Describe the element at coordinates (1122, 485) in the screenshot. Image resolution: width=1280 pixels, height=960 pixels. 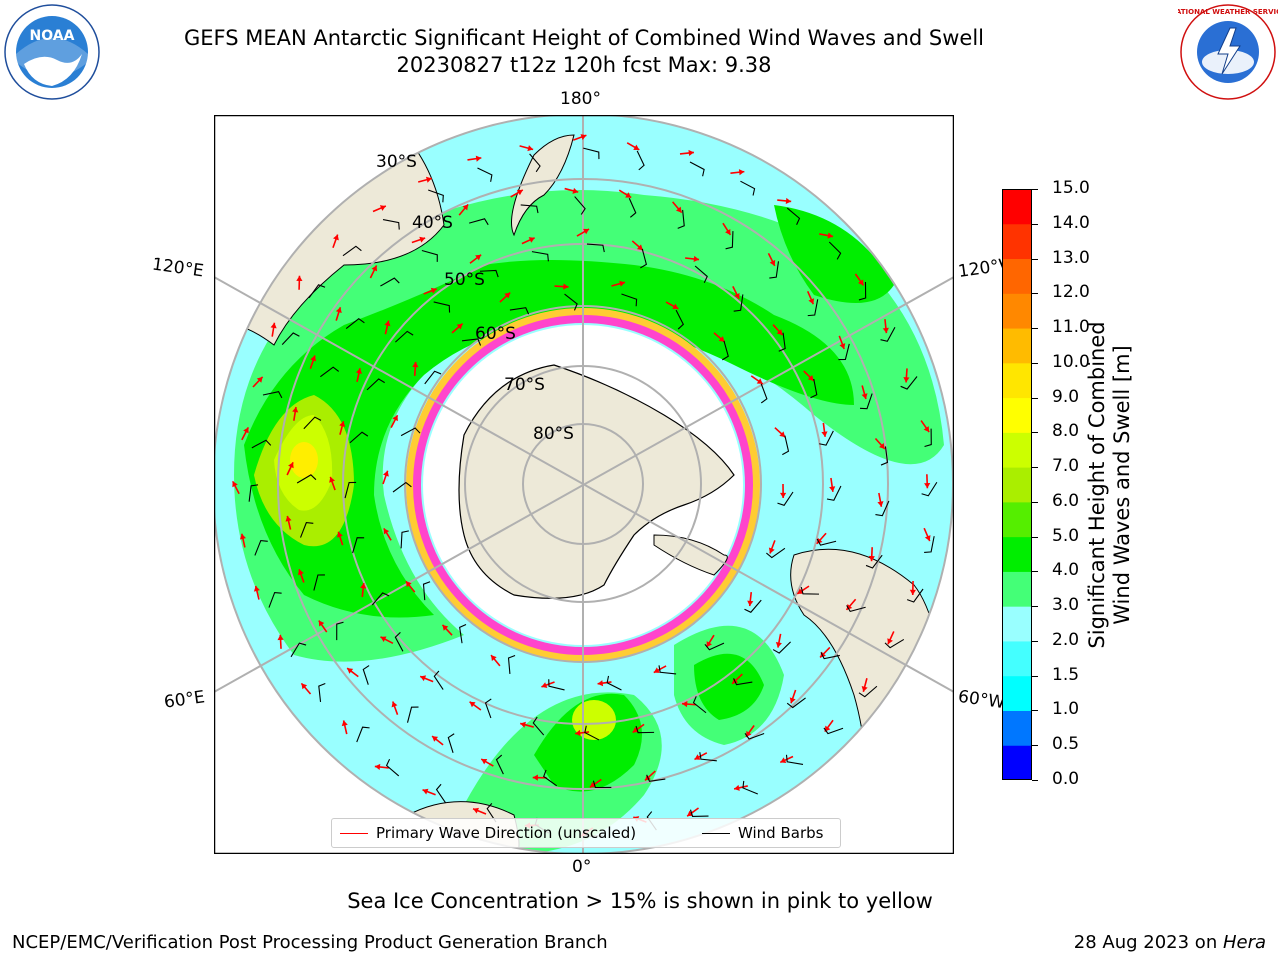
I see `colorbar-title-line2: Wind Waves and Swell [m]` at that location.